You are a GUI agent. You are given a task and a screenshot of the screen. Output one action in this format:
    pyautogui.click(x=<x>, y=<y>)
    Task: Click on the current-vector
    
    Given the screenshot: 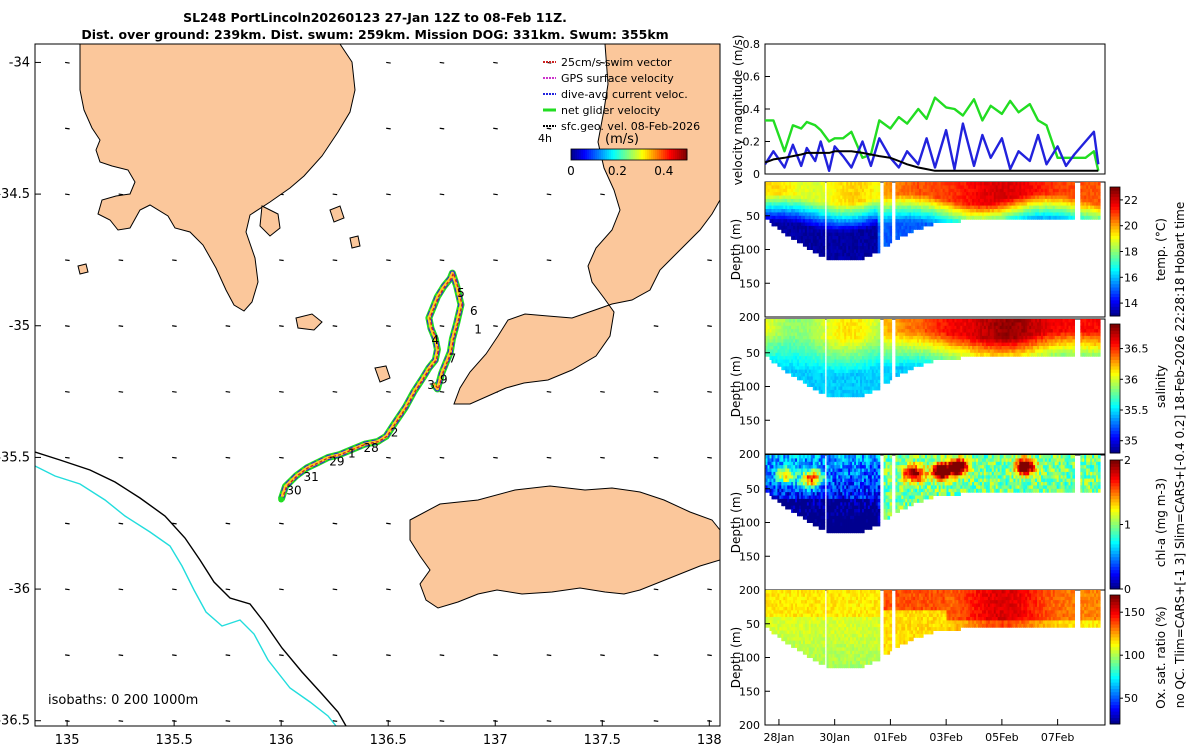 What is the action you would take?
    pyautogui.click(x=335, y=326)
    